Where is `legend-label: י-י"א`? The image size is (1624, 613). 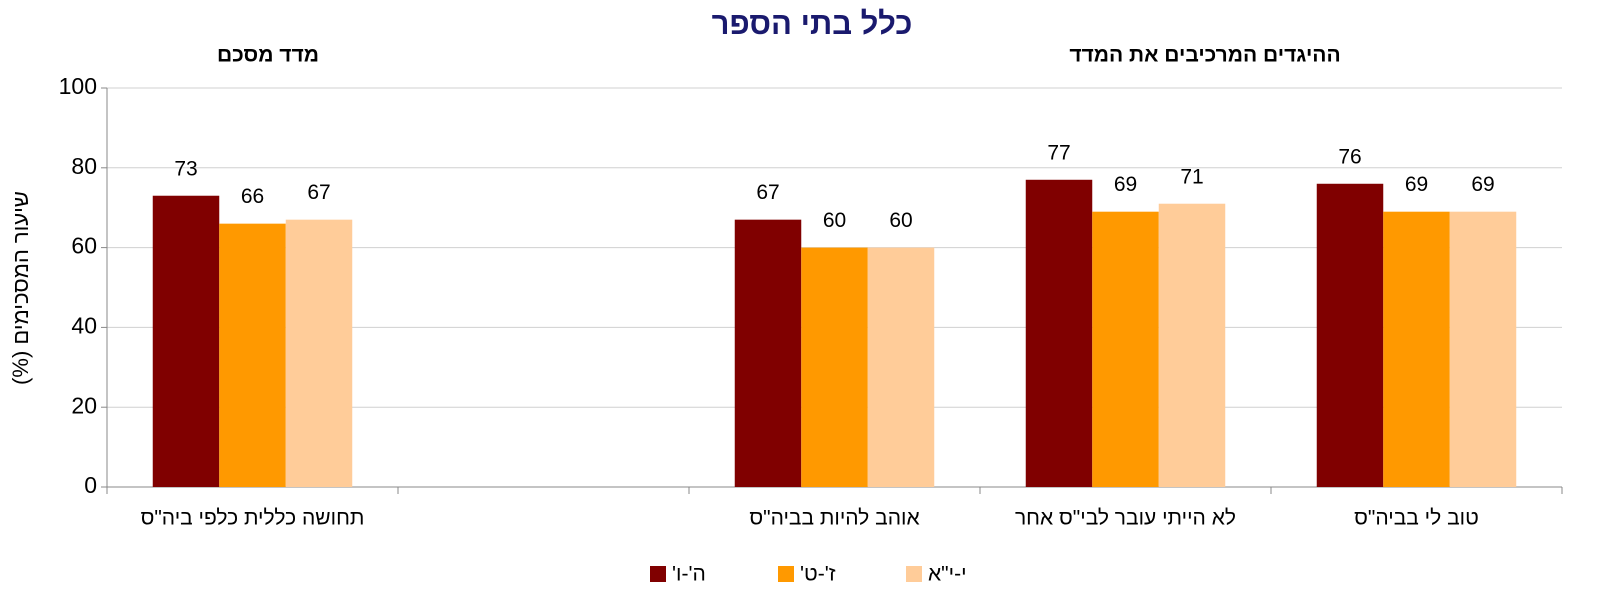
legend-label: י-י"א is located at coordinates (947, 574).